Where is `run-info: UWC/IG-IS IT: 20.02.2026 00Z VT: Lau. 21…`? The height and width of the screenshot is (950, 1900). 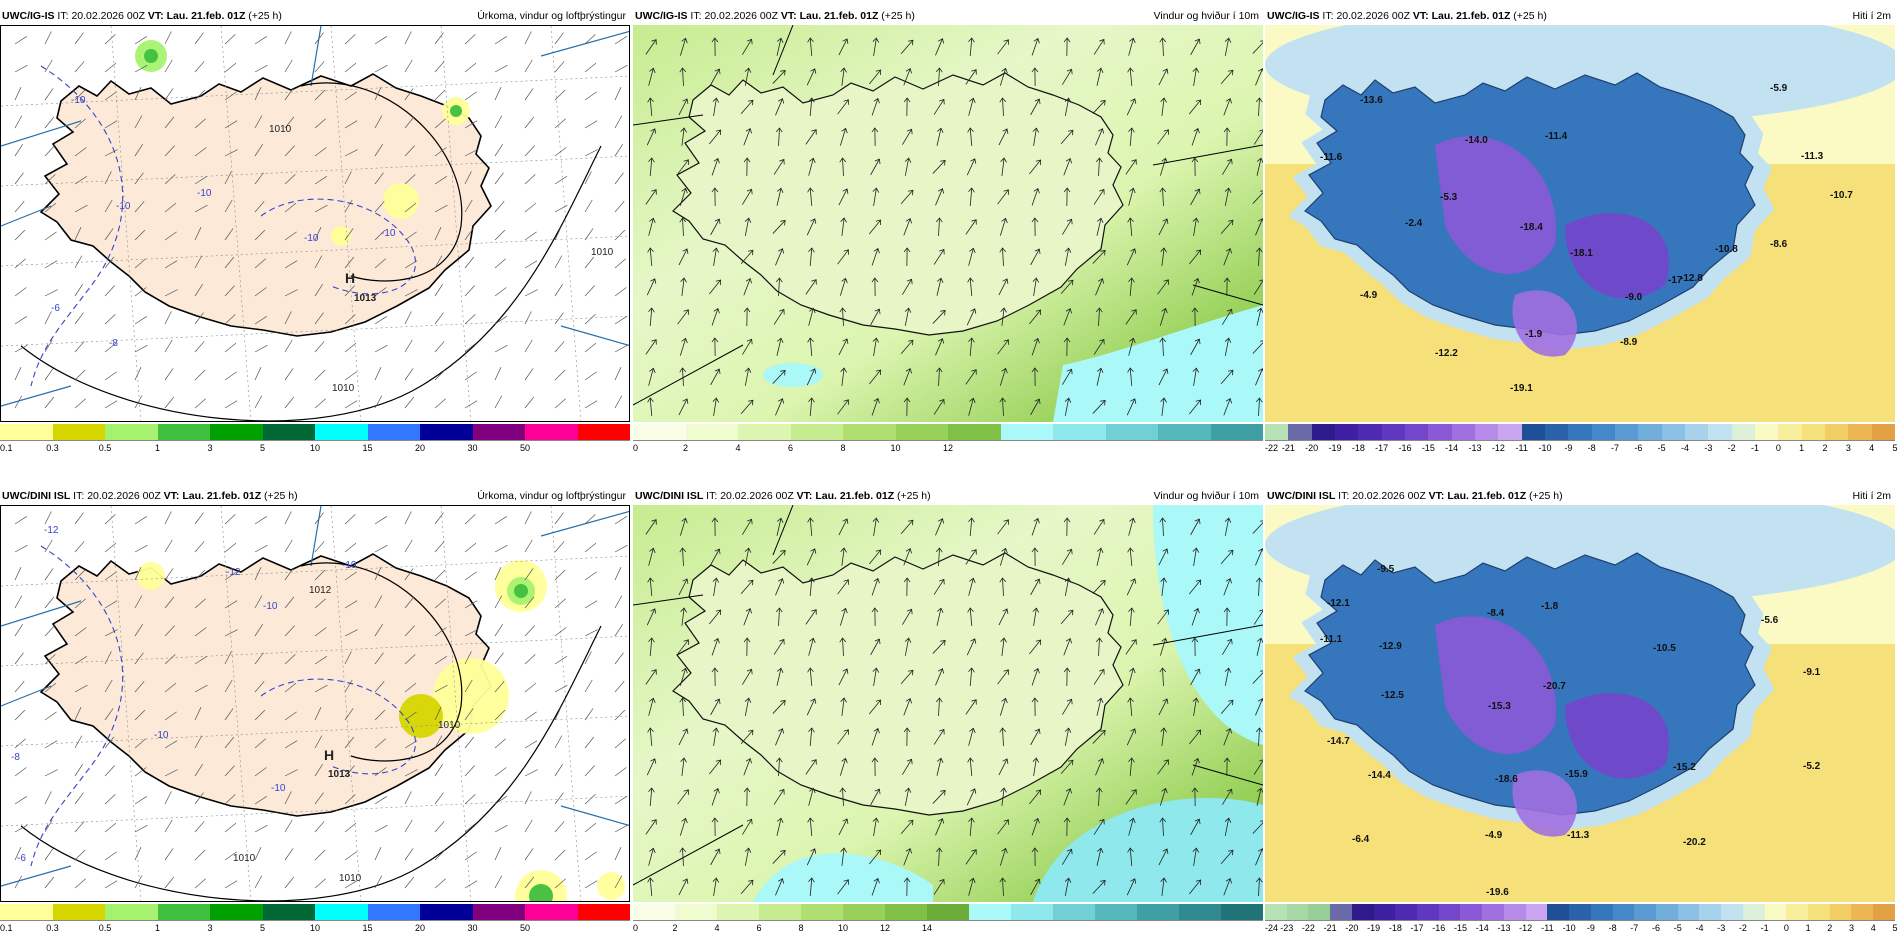
run-info: UWC/IG-IS IT: 20.02.2026 00Z VT: Lau. 21… is located at coordinates (142, 16).